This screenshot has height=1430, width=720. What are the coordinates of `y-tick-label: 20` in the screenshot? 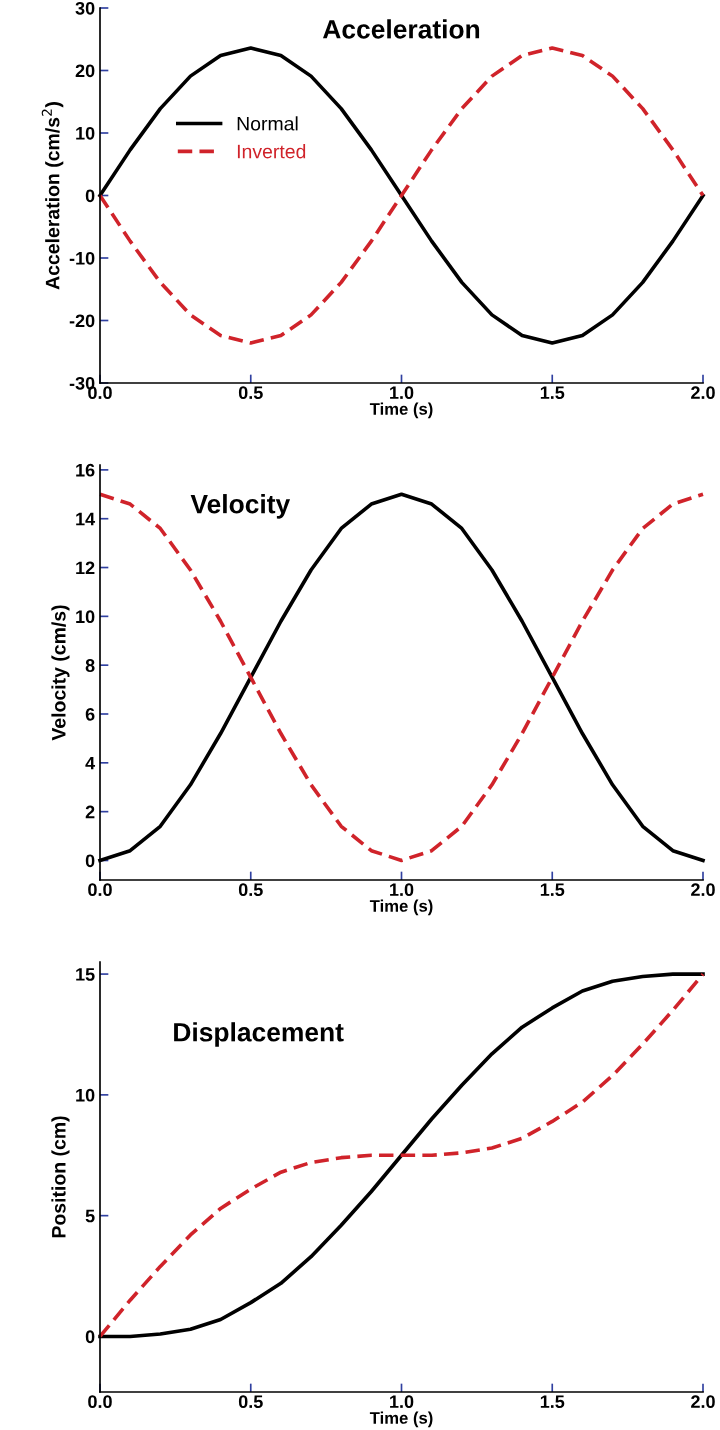 It's located at (85, 71).